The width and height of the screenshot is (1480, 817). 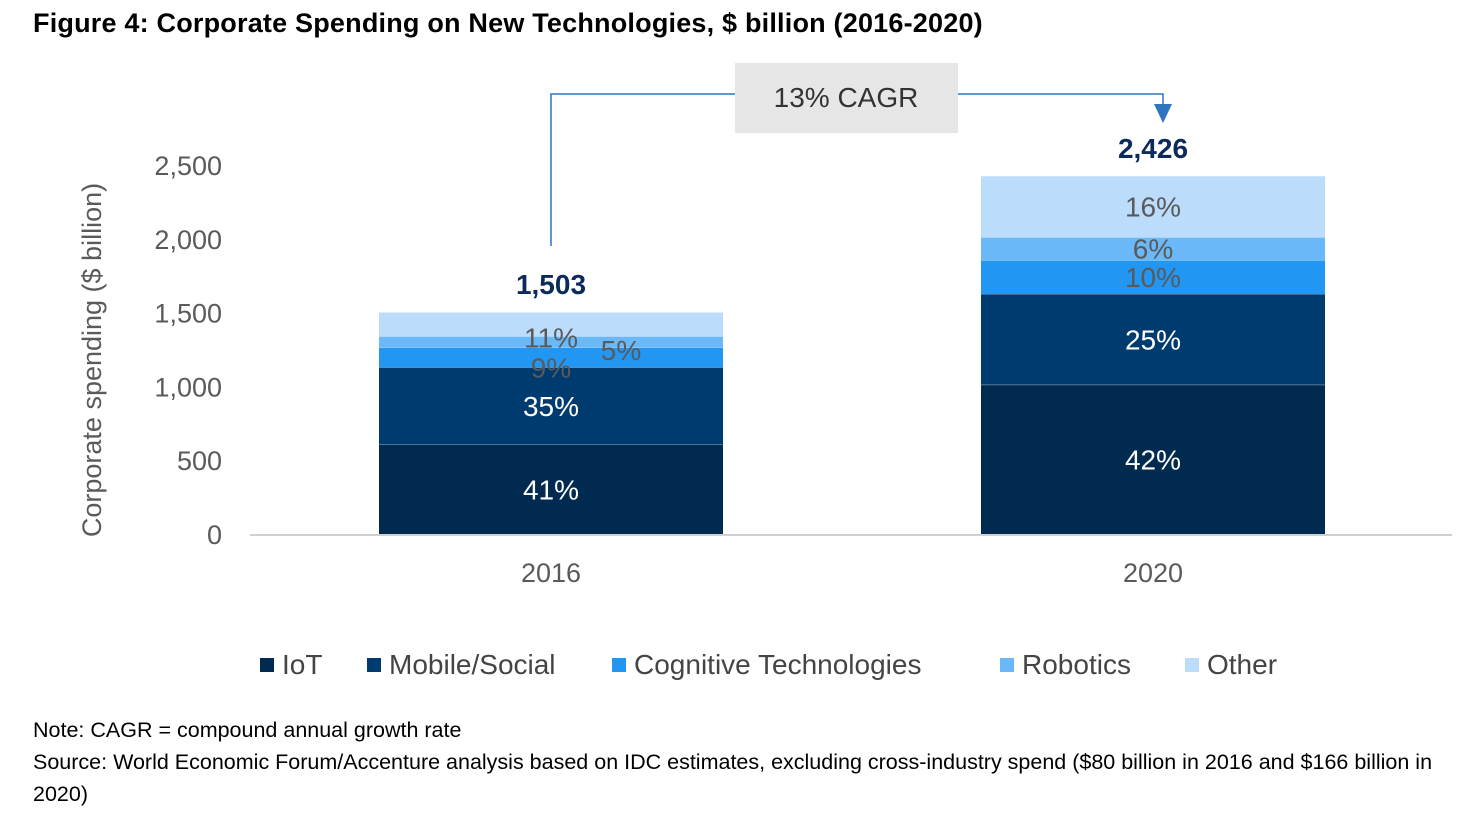 I want to click on bar-segment-cognitive-technologies-2020, so click(x=1153, y=277).